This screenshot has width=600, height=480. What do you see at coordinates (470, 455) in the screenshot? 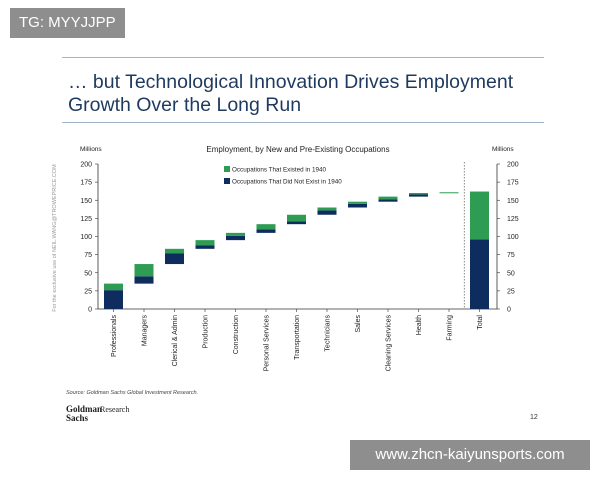
I see `watermark-banner: www.zhcn-kaiyunsports.com` at bounding box center [470, 455].